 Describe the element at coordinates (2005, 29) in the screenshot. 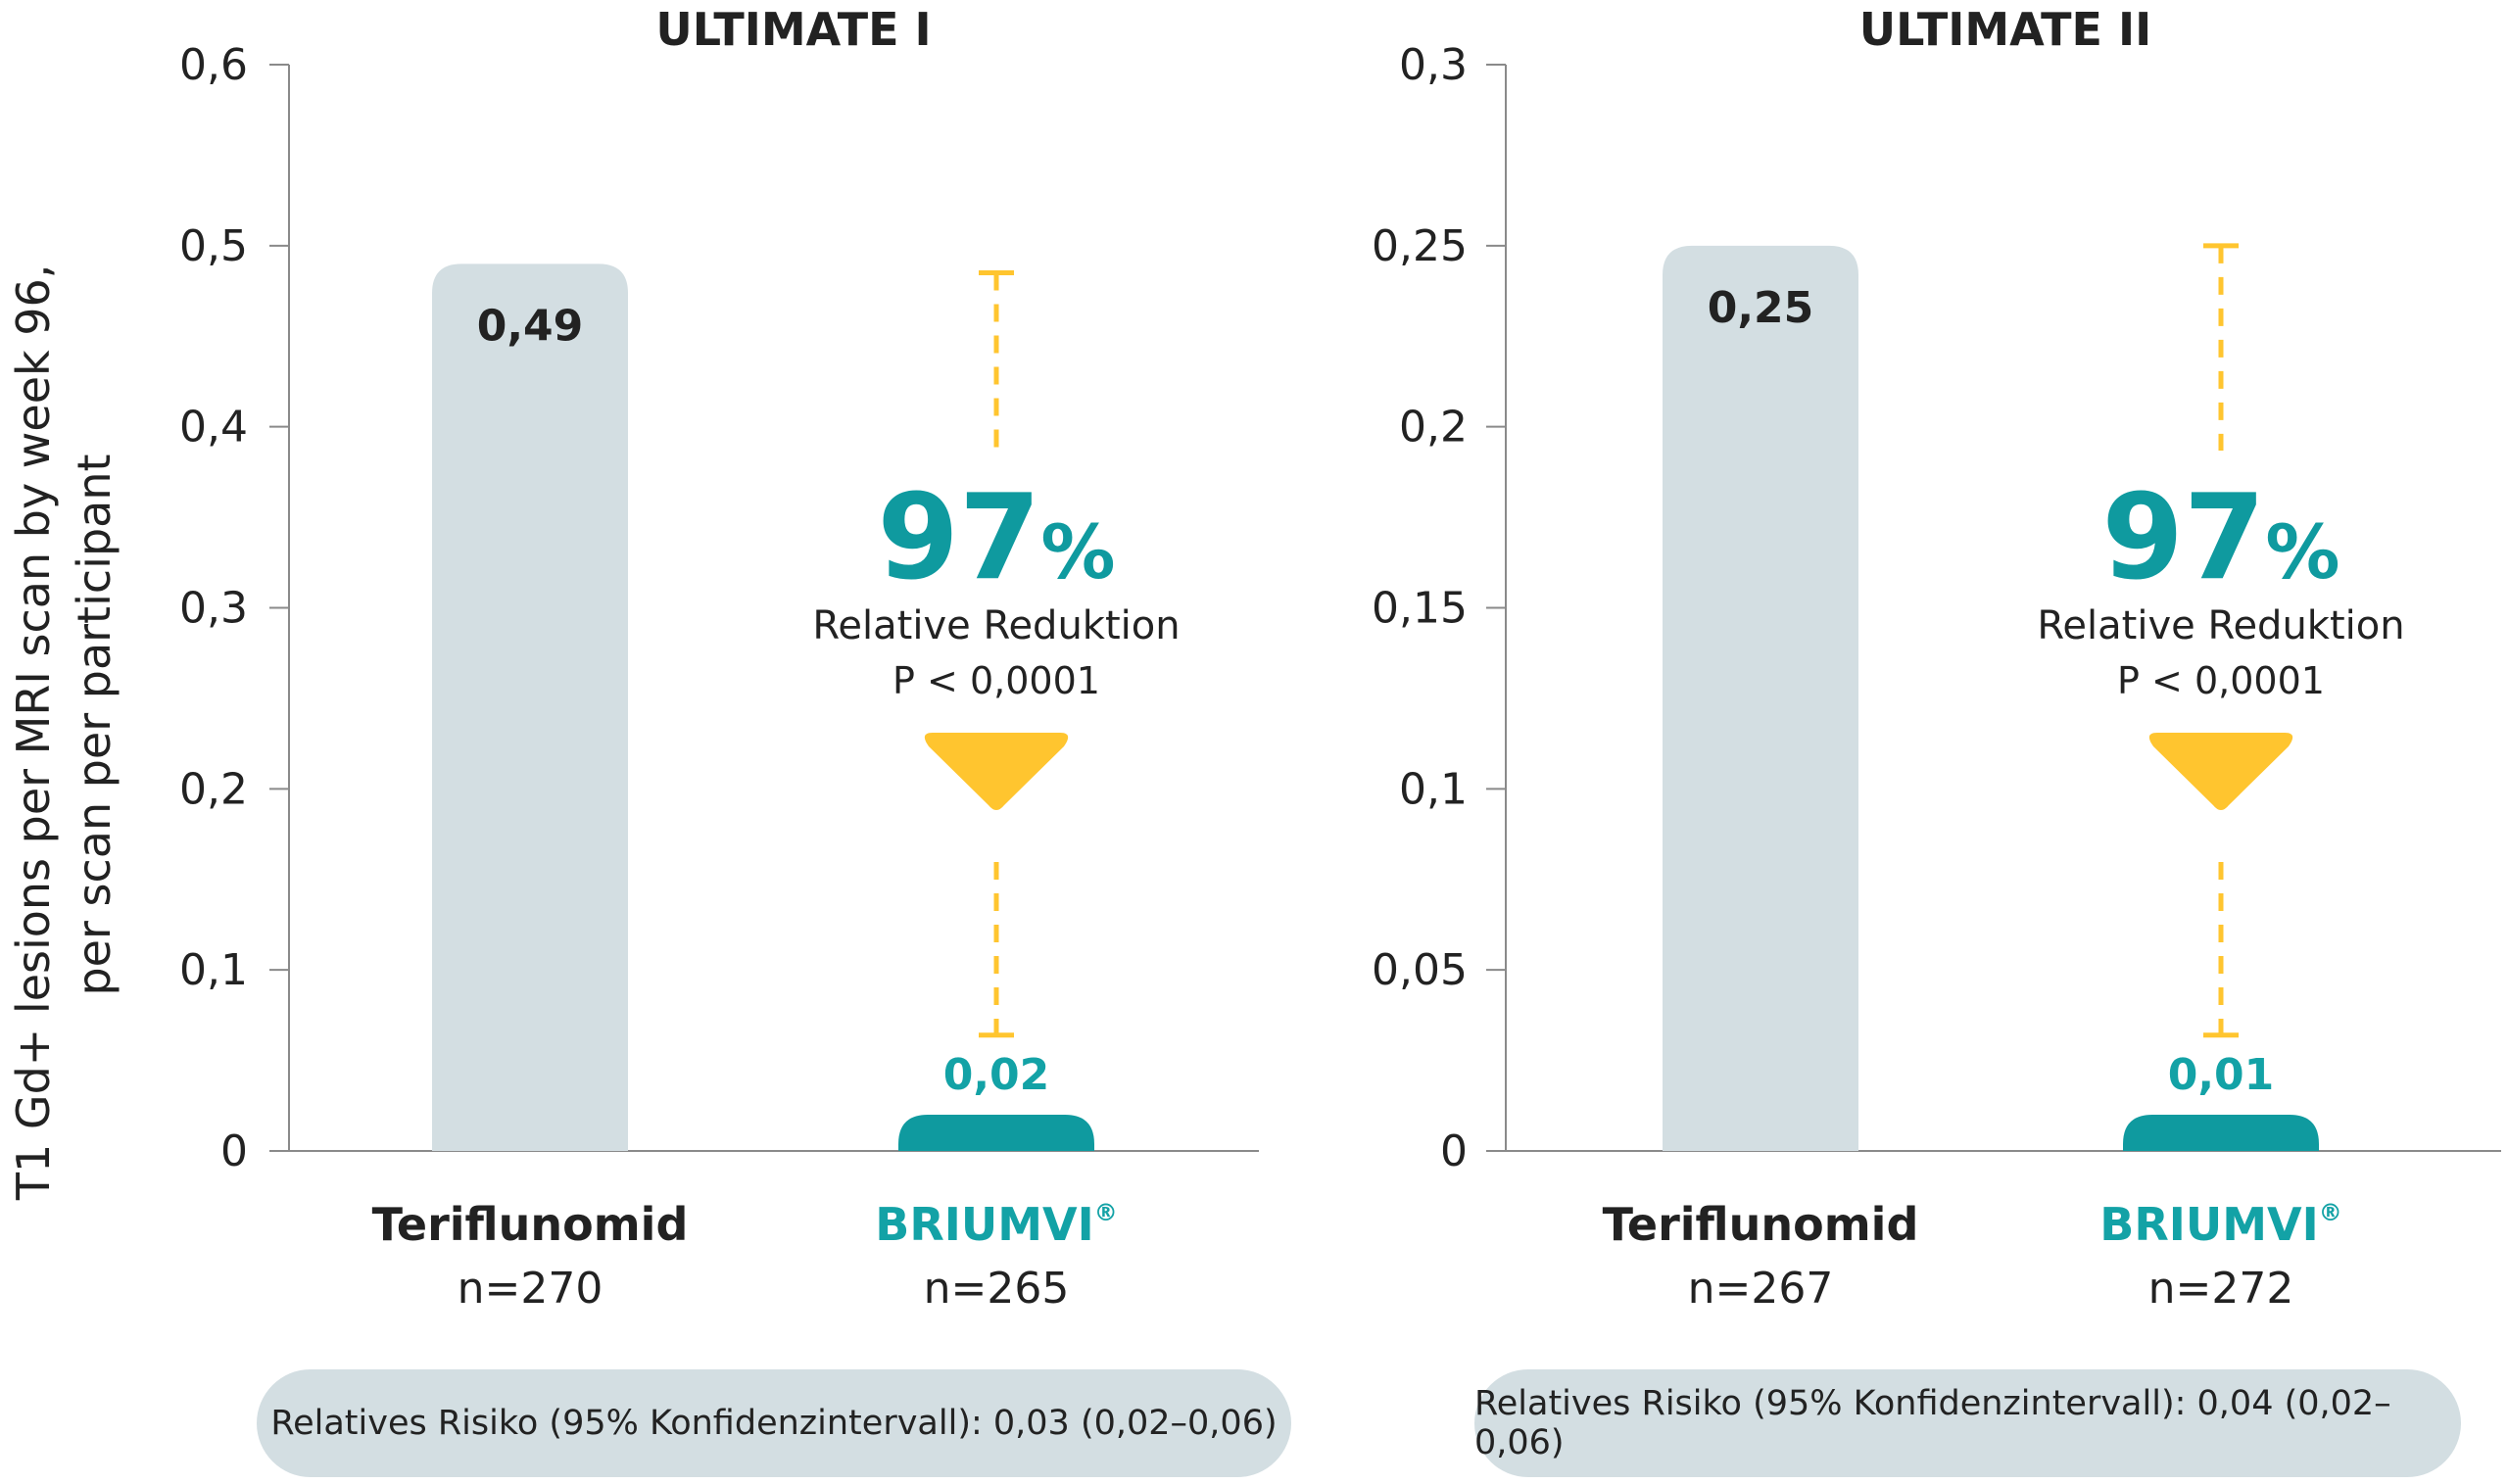

I see `chart-title-ultimate-2: ULTIMATE II` at that location.